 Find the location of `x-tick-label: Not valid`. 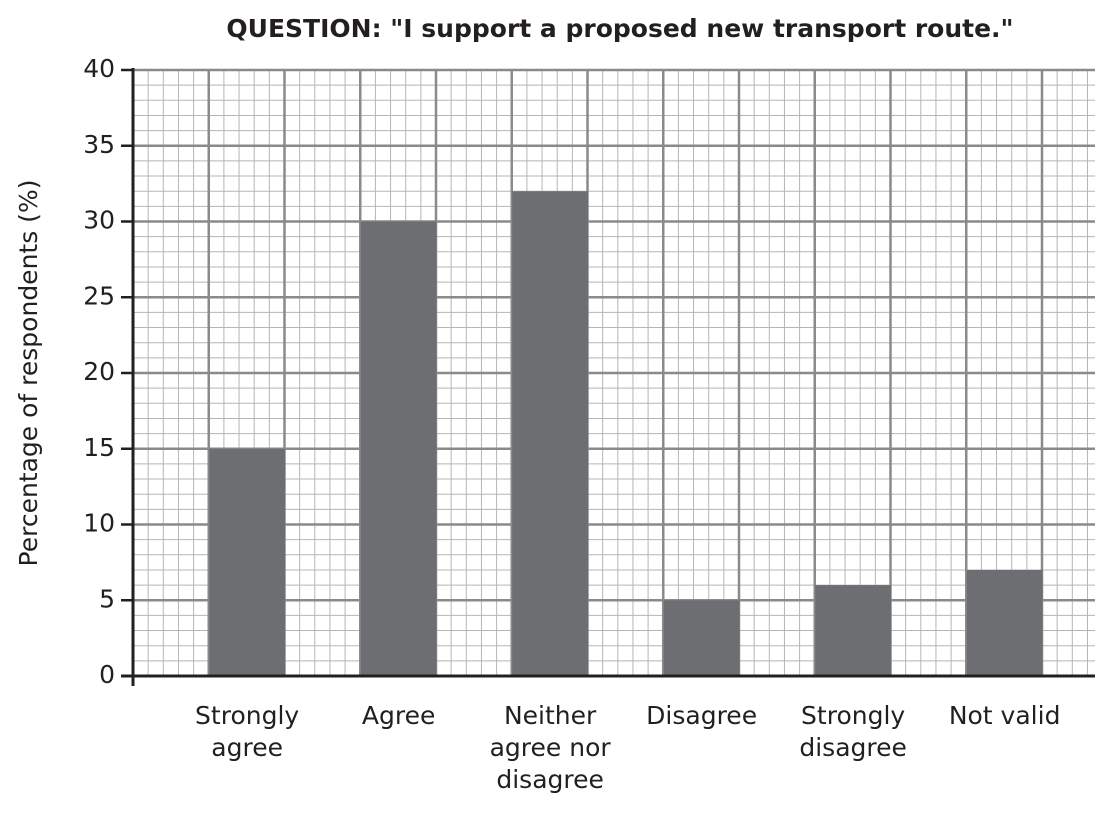

x-tick-label: Not valid is located at coordinates (1004, 715).